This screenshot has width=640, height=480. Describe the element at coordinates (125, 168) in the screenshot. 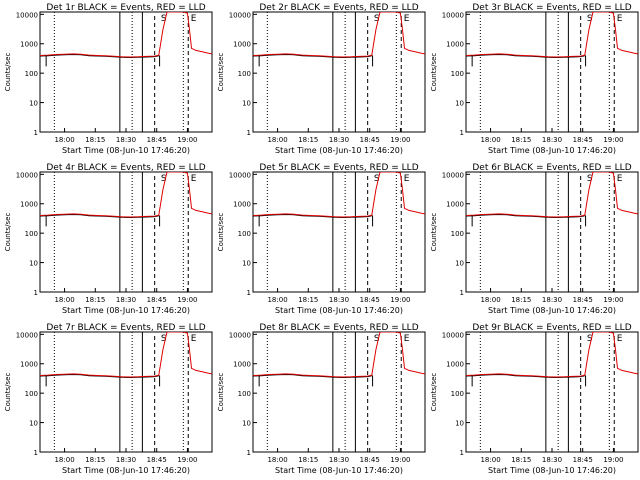

I see `panel-title: Det 4r BLACK = Events, RED = LLD` at that location.